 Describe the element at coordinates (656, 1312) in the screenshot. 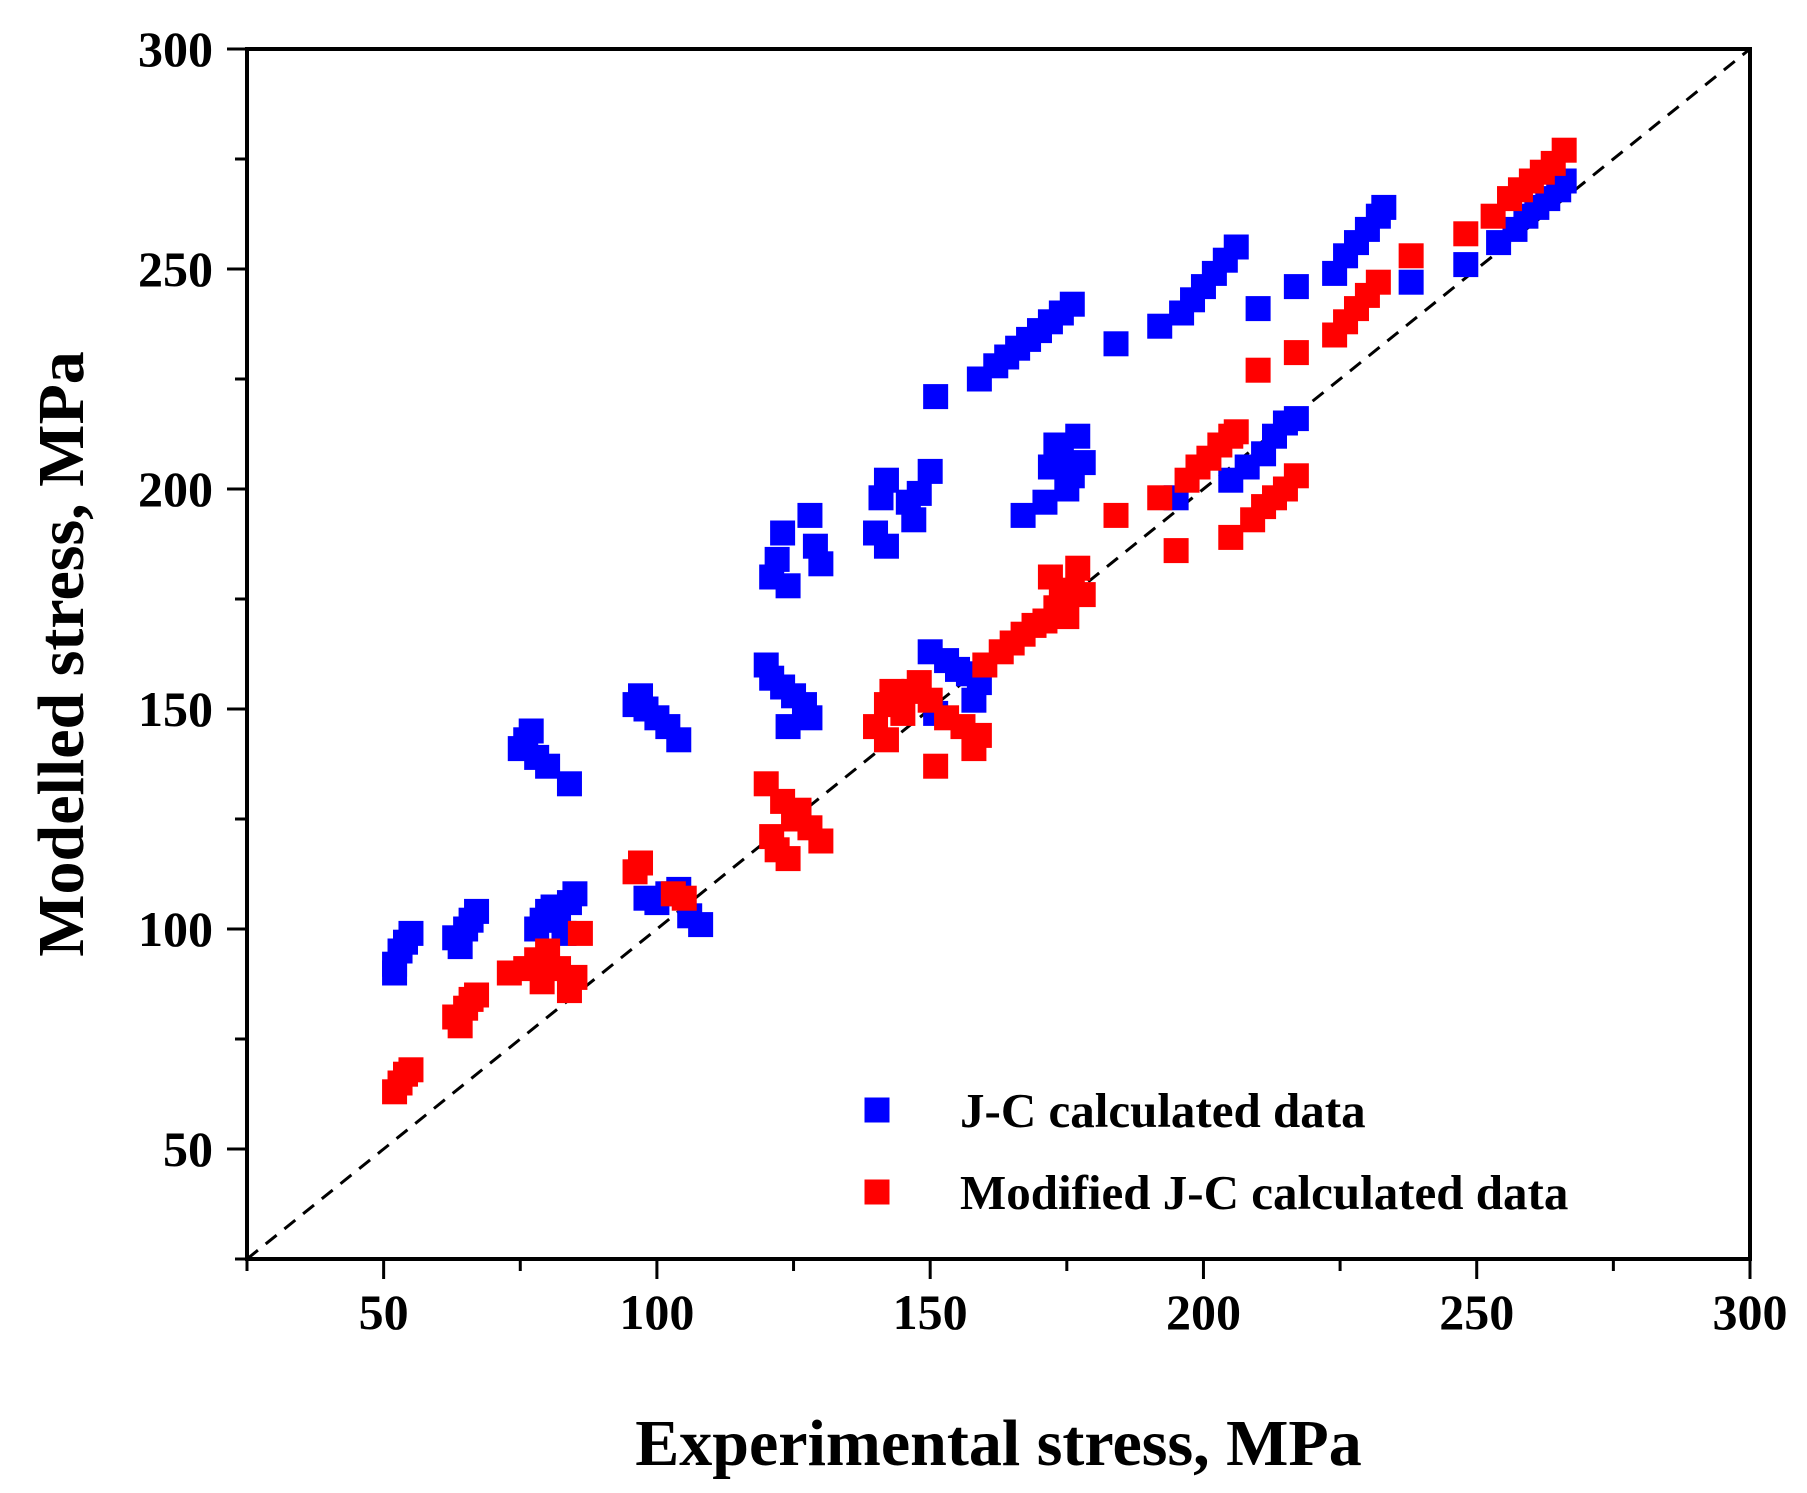

I see `x-tick-label: 100` at that location.